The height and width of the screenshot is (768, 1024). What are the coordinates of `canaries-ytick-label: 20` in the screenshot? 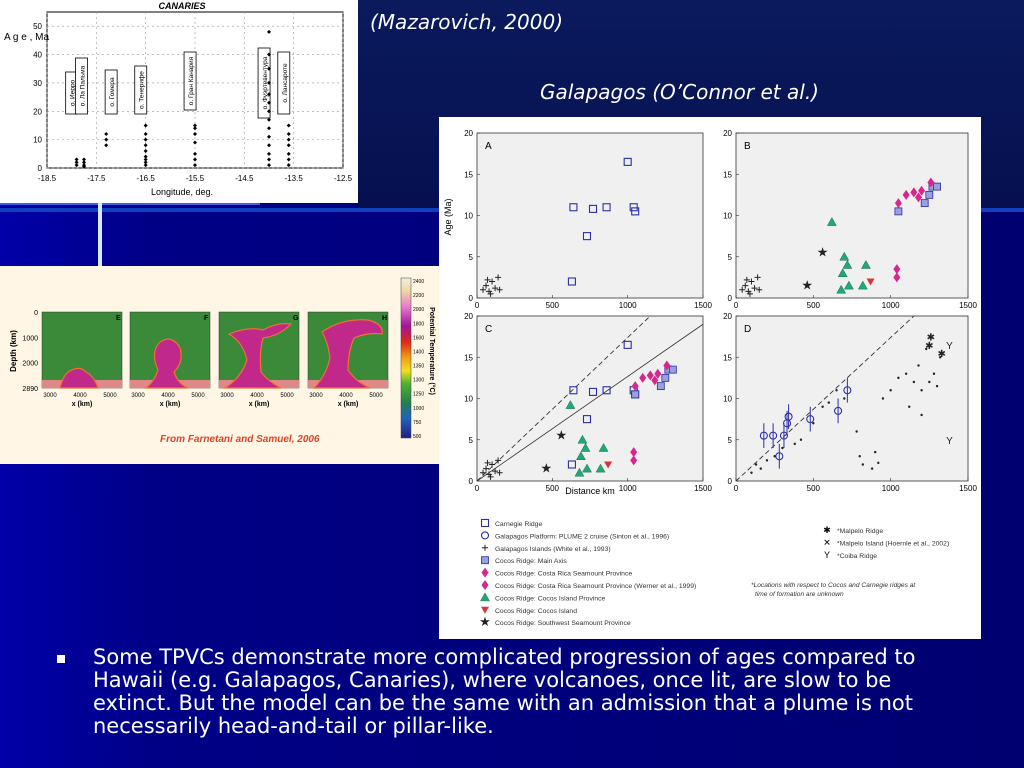 It's located at (37, 111).